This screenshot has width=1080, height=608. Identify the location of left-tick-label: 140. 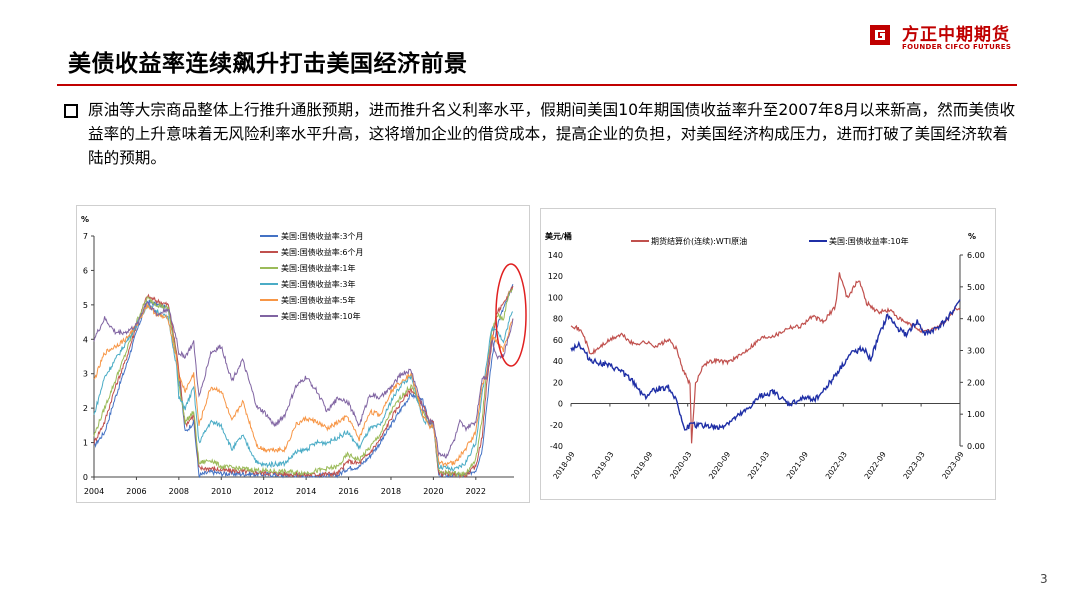
(555, 255).